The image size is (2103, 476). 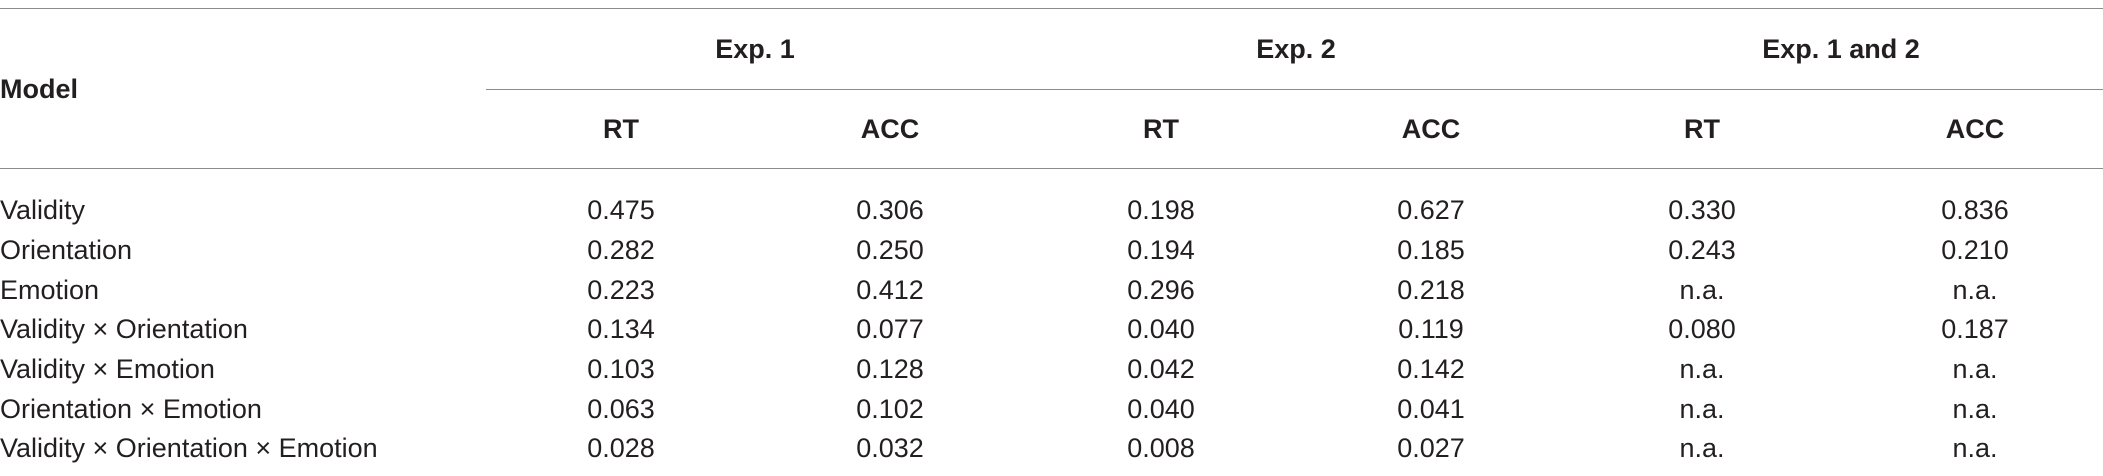 What do you see at coordinates (890, 369) in the screenshot?
I see `table-cell: 0.128` at bounding box center [890, 369].